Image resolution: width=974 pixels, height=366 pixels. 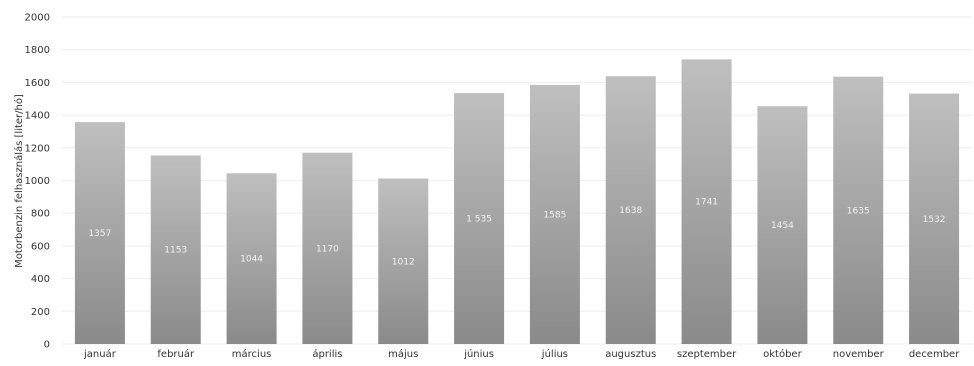 I want to click on bar-value-label: 1170, so click(x=327, y=249).